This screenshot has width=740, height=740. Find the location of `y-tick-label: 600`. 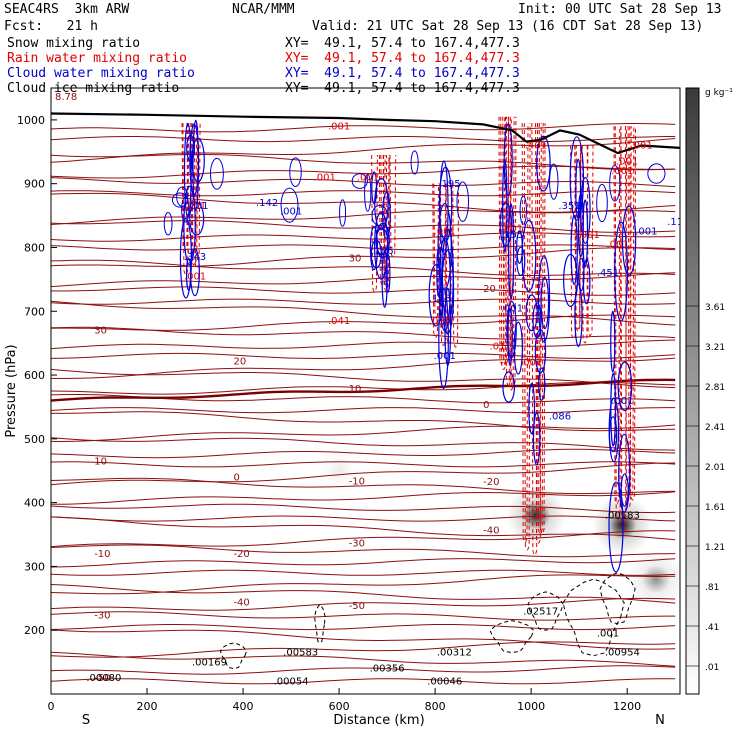

y-tick-label: 600 is located at coordinates (34, 375).